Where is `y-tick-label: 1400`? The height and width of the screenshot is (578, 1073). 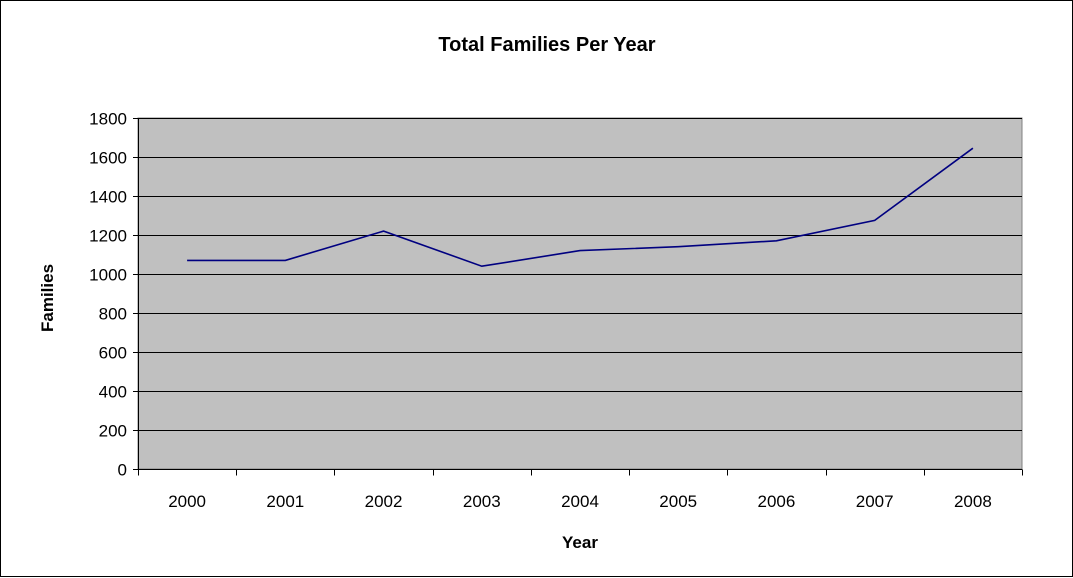 y-tick-label: 1400 is located at coordinates (108, 197).